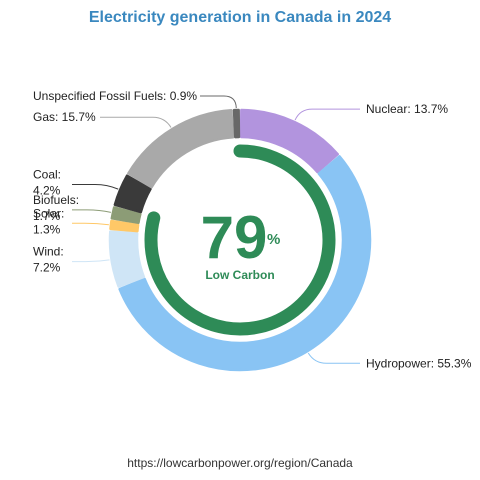 The width and height of the screenshot is (480, 480). I want to click on leader-line-solar, so click(90, 224).